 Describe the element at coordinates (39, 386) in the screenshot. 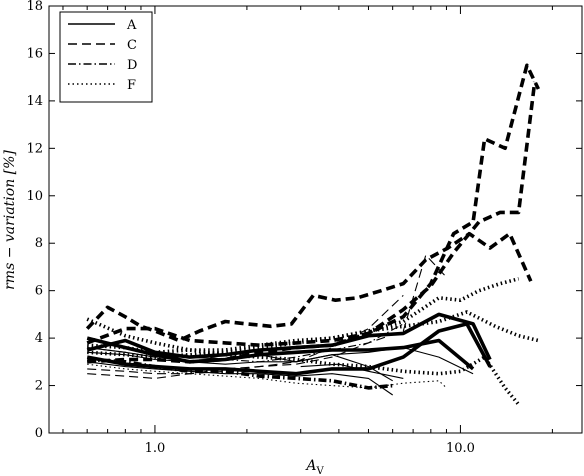

I see `y-tick-label: 2` at that location.